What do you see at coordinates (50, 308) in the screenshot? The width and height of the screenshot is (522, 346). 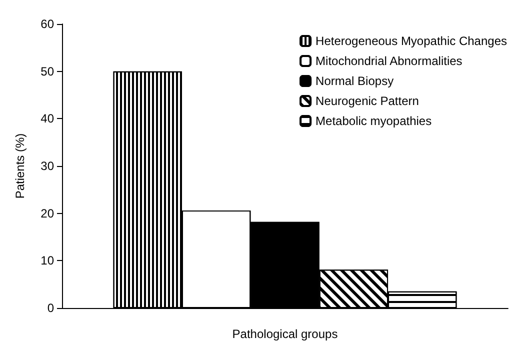 I see `y-tick-label: 0` at bounding box center [50, 308].